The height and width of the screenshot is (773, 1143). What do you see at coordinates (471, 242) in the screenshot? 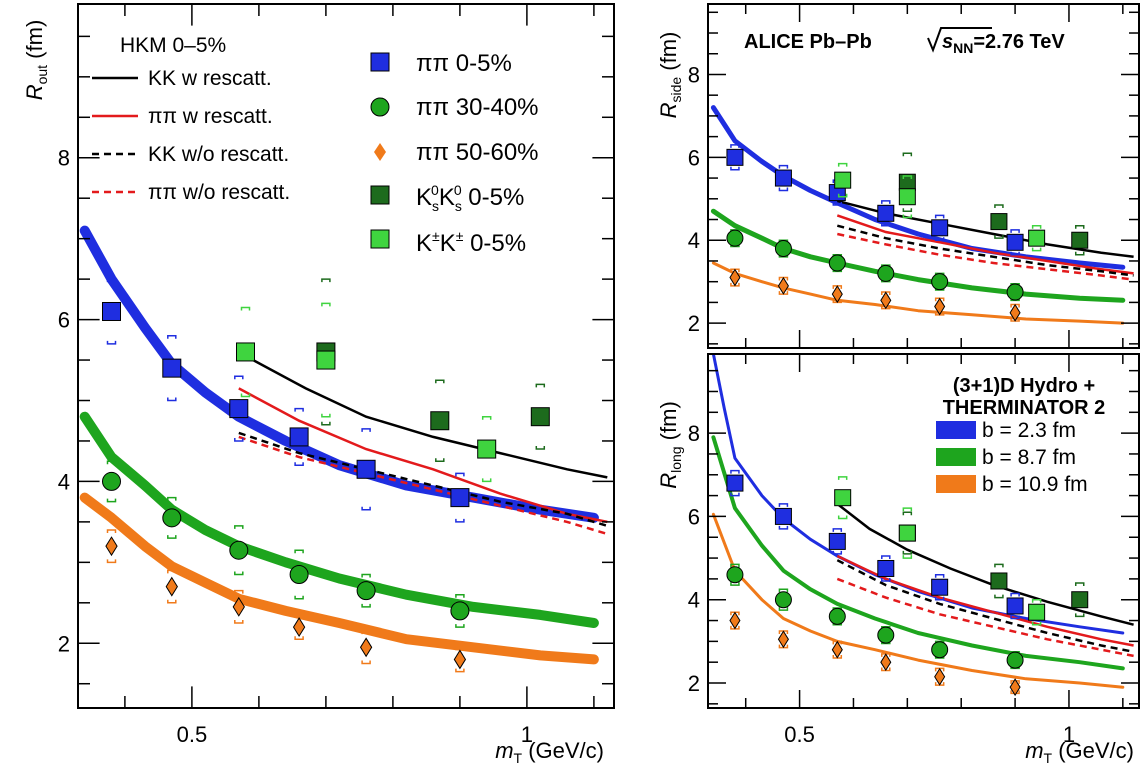
I see `legend-label-kpmkpm: K±K± 0-5%` at bounding box center [471, 242].